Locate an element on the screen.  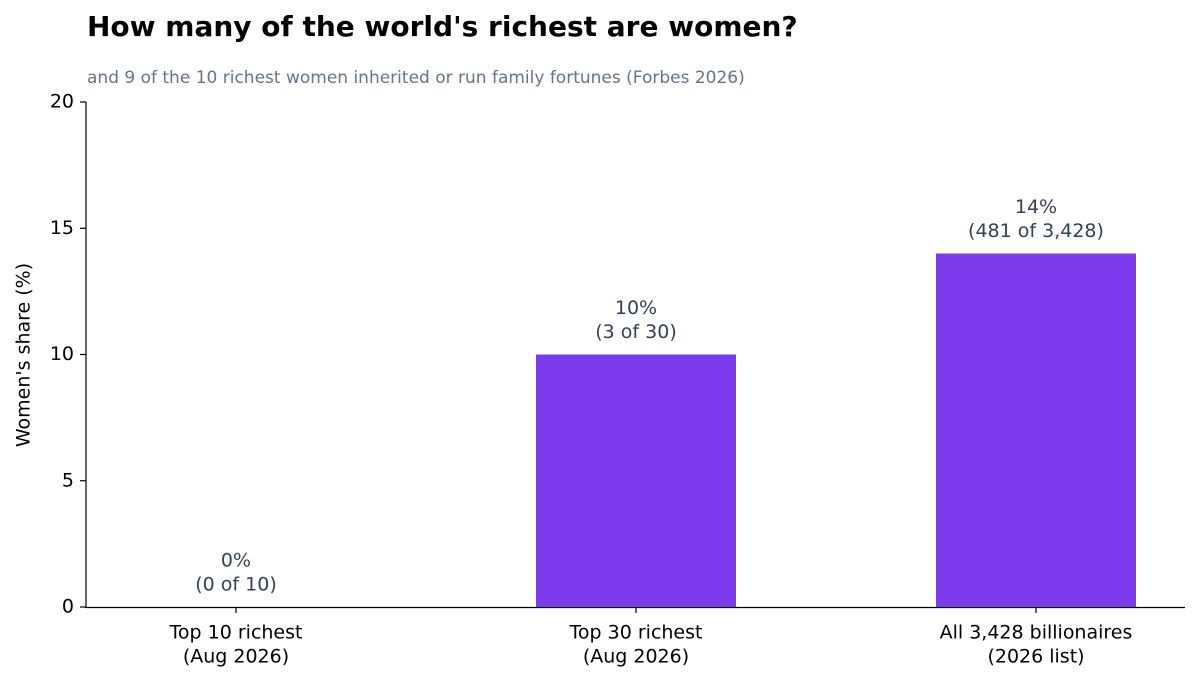
value-label: (3 of 30) is located at coordinates (635, 332).